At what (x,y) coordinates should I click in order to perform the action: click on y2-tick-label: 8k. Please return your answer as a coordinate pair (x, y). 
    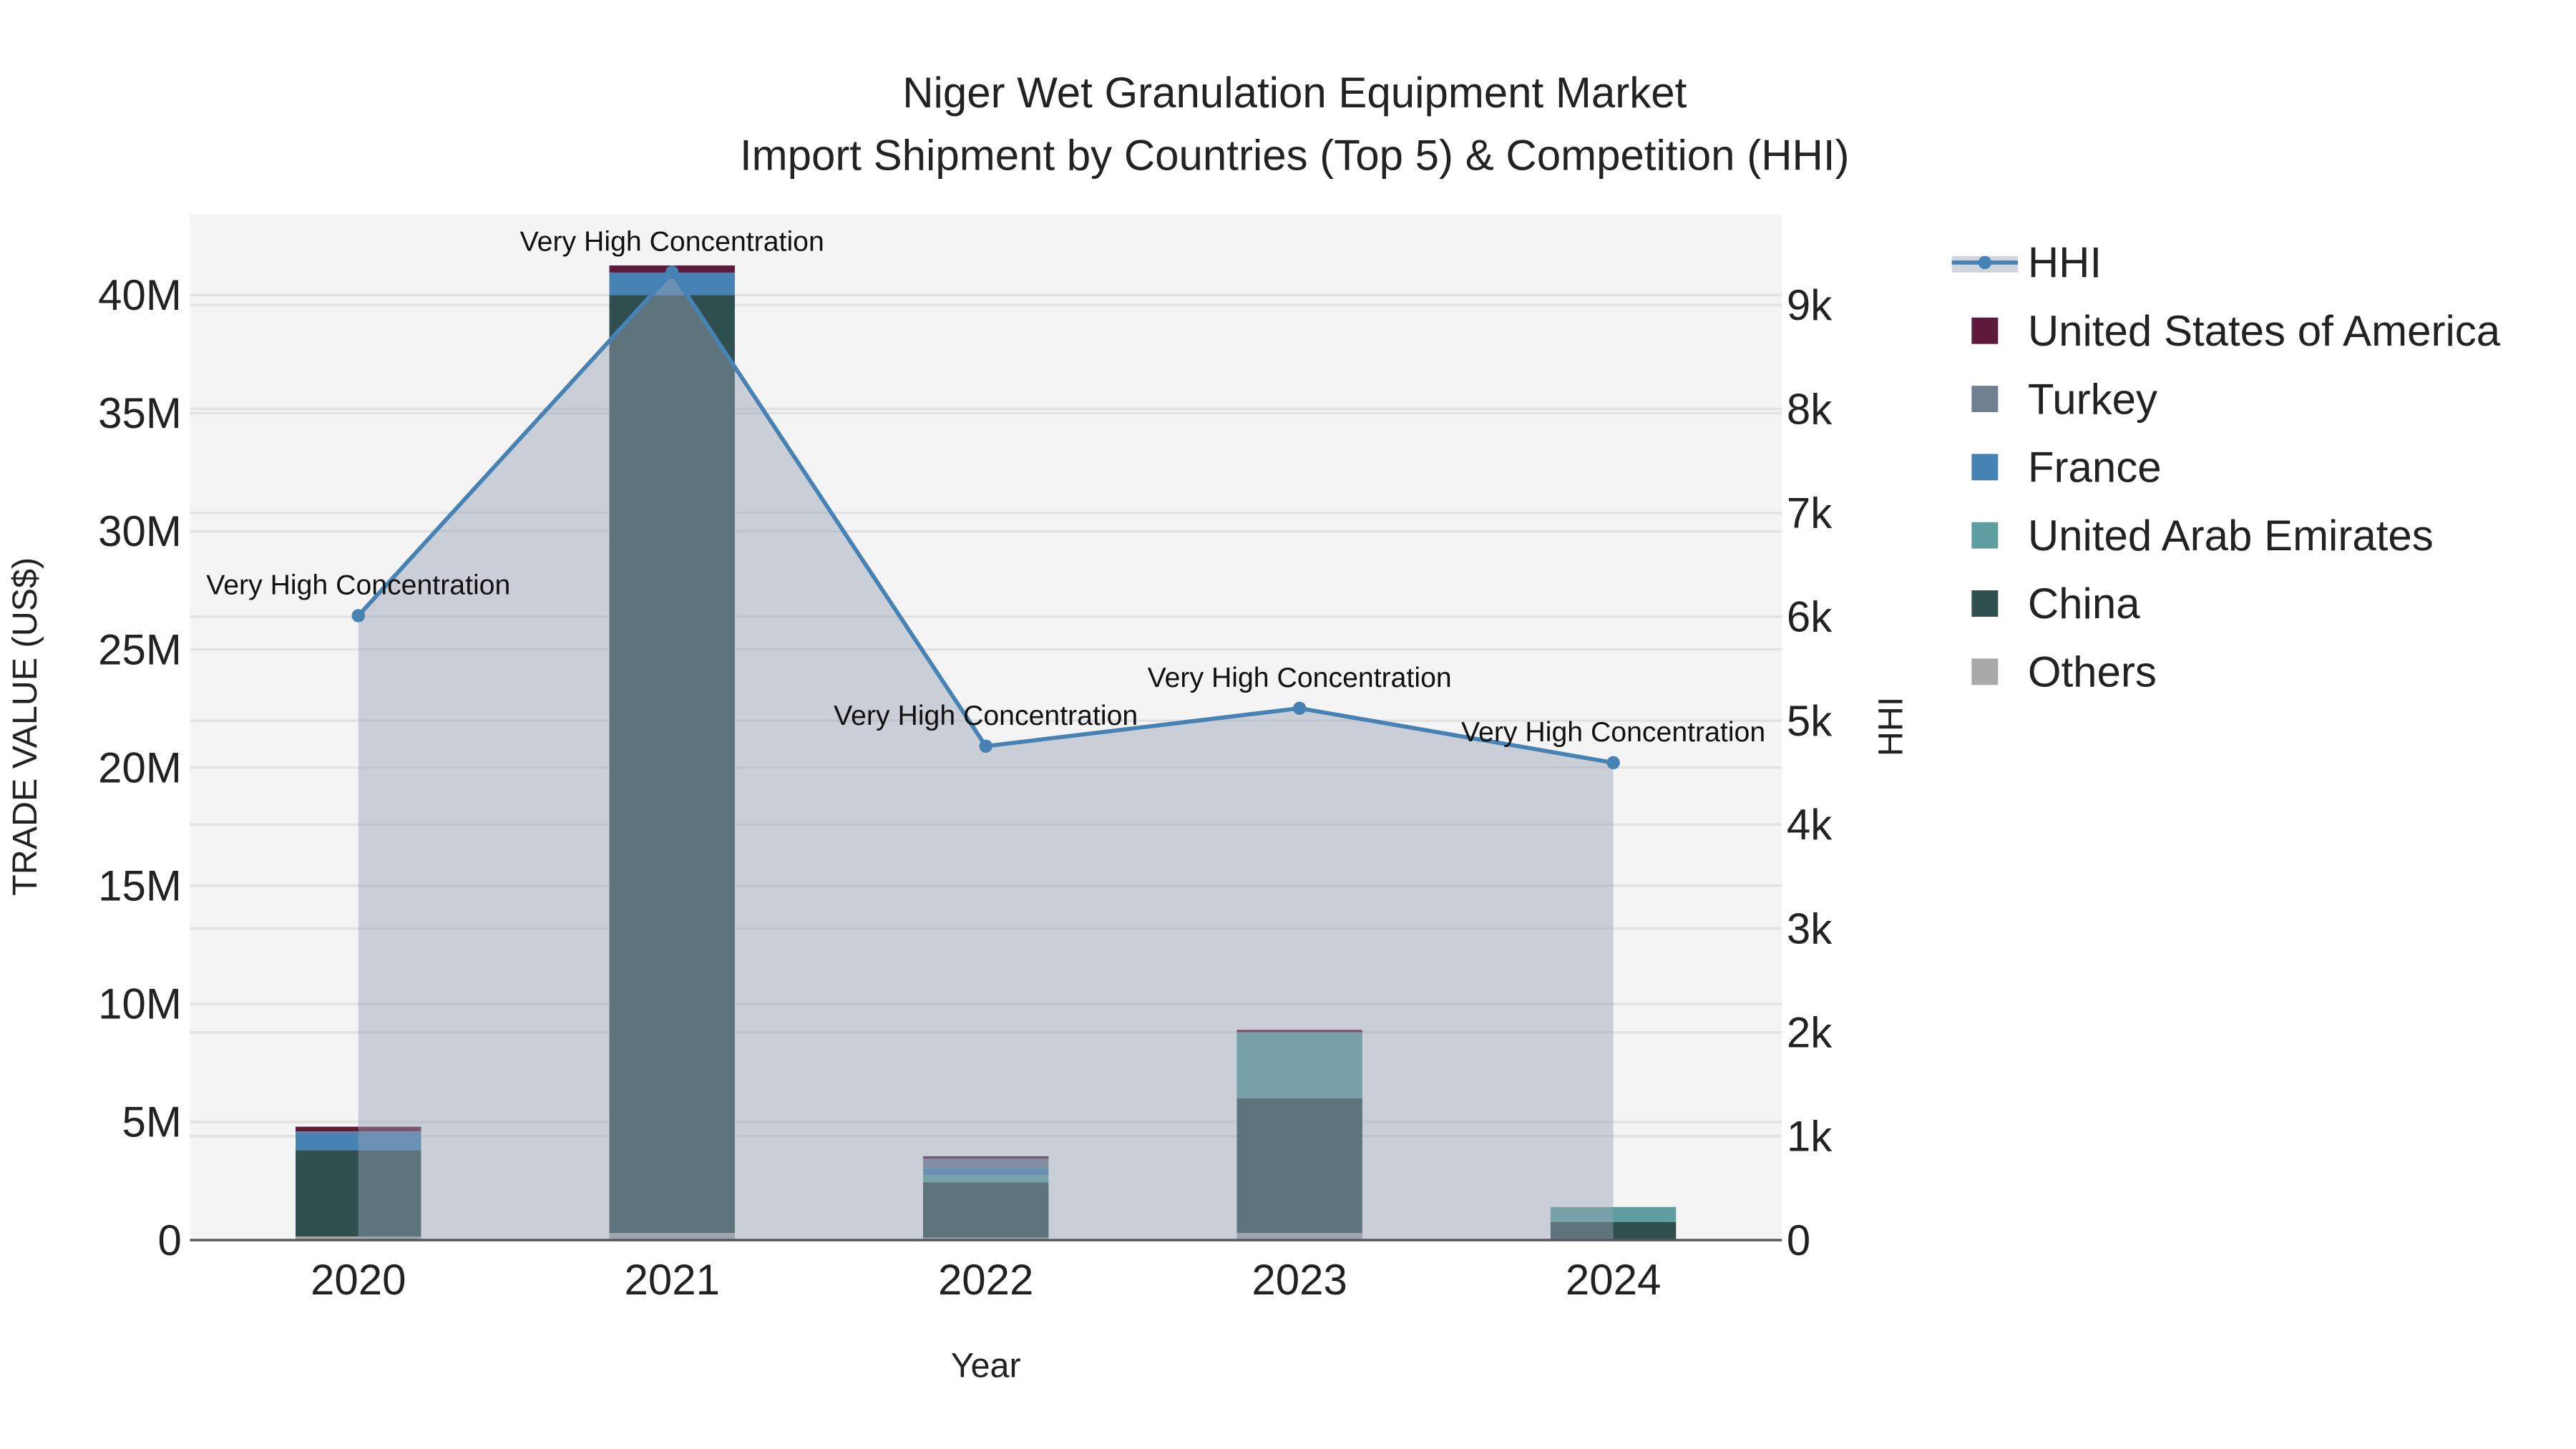
    Looking at the image, I should click on (1810, 409).